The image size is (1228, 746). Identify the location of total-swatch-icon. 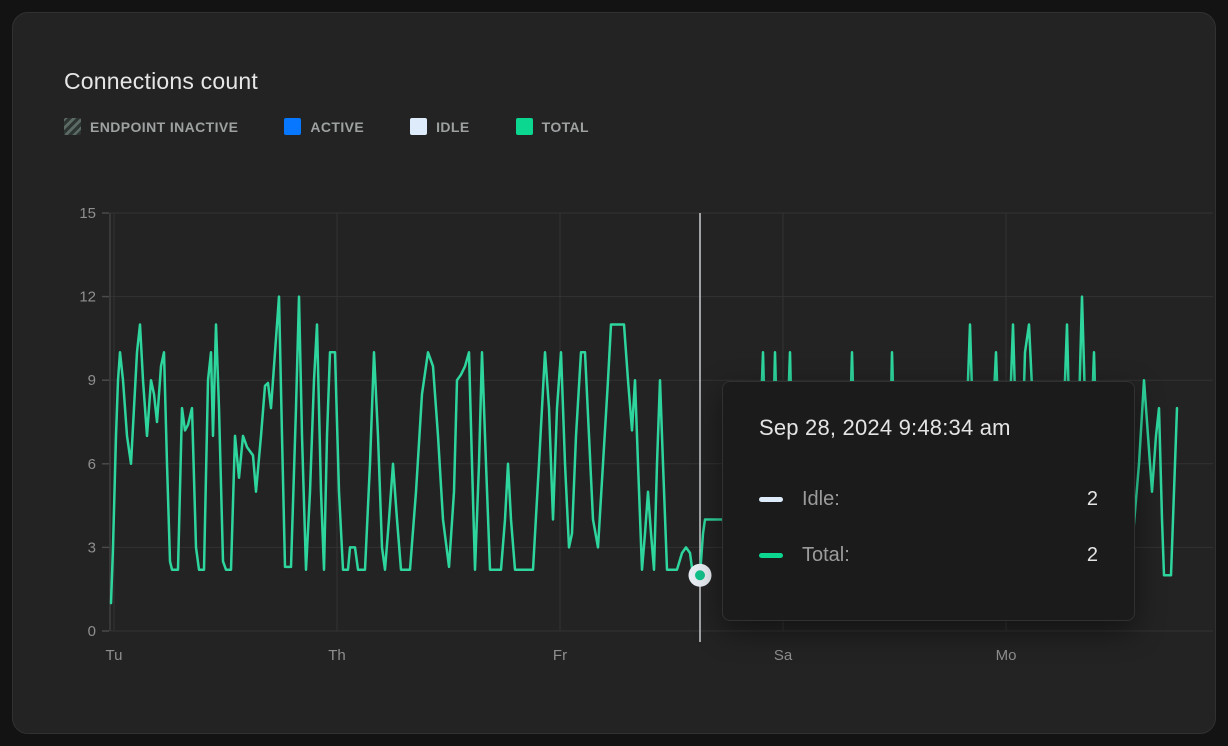
(524, 126).